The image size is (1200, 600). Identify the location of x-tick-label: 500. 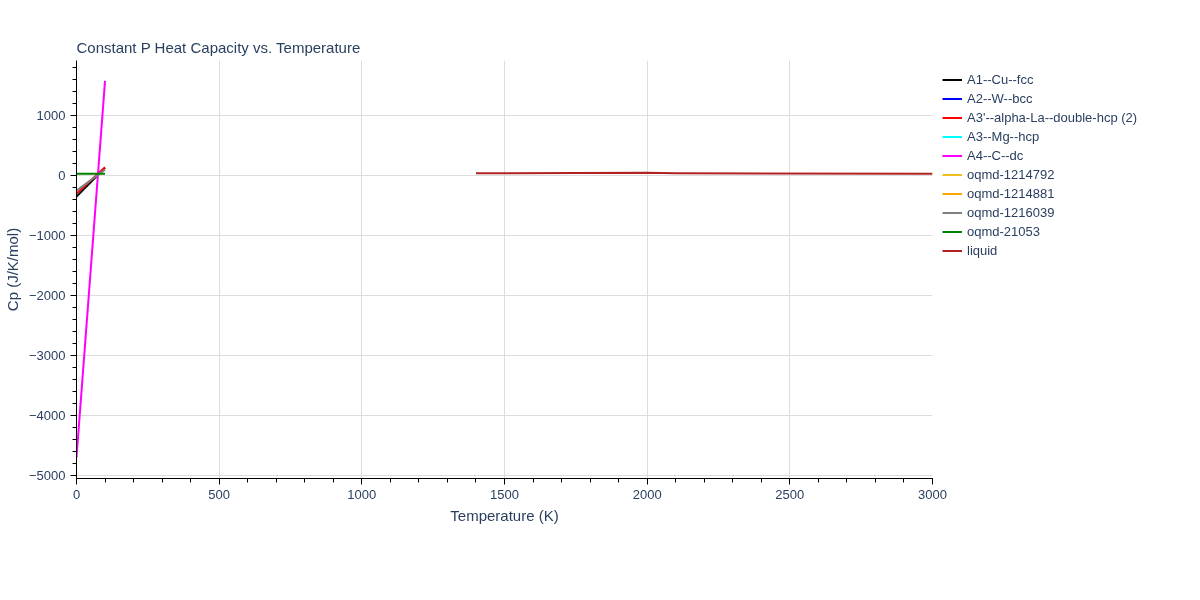
(219, 494).